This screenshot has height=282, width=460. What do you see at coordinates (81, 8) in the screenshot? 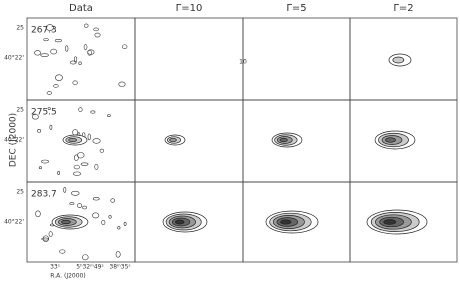
I see `column-header: Data` at bounding box center [81, 8].